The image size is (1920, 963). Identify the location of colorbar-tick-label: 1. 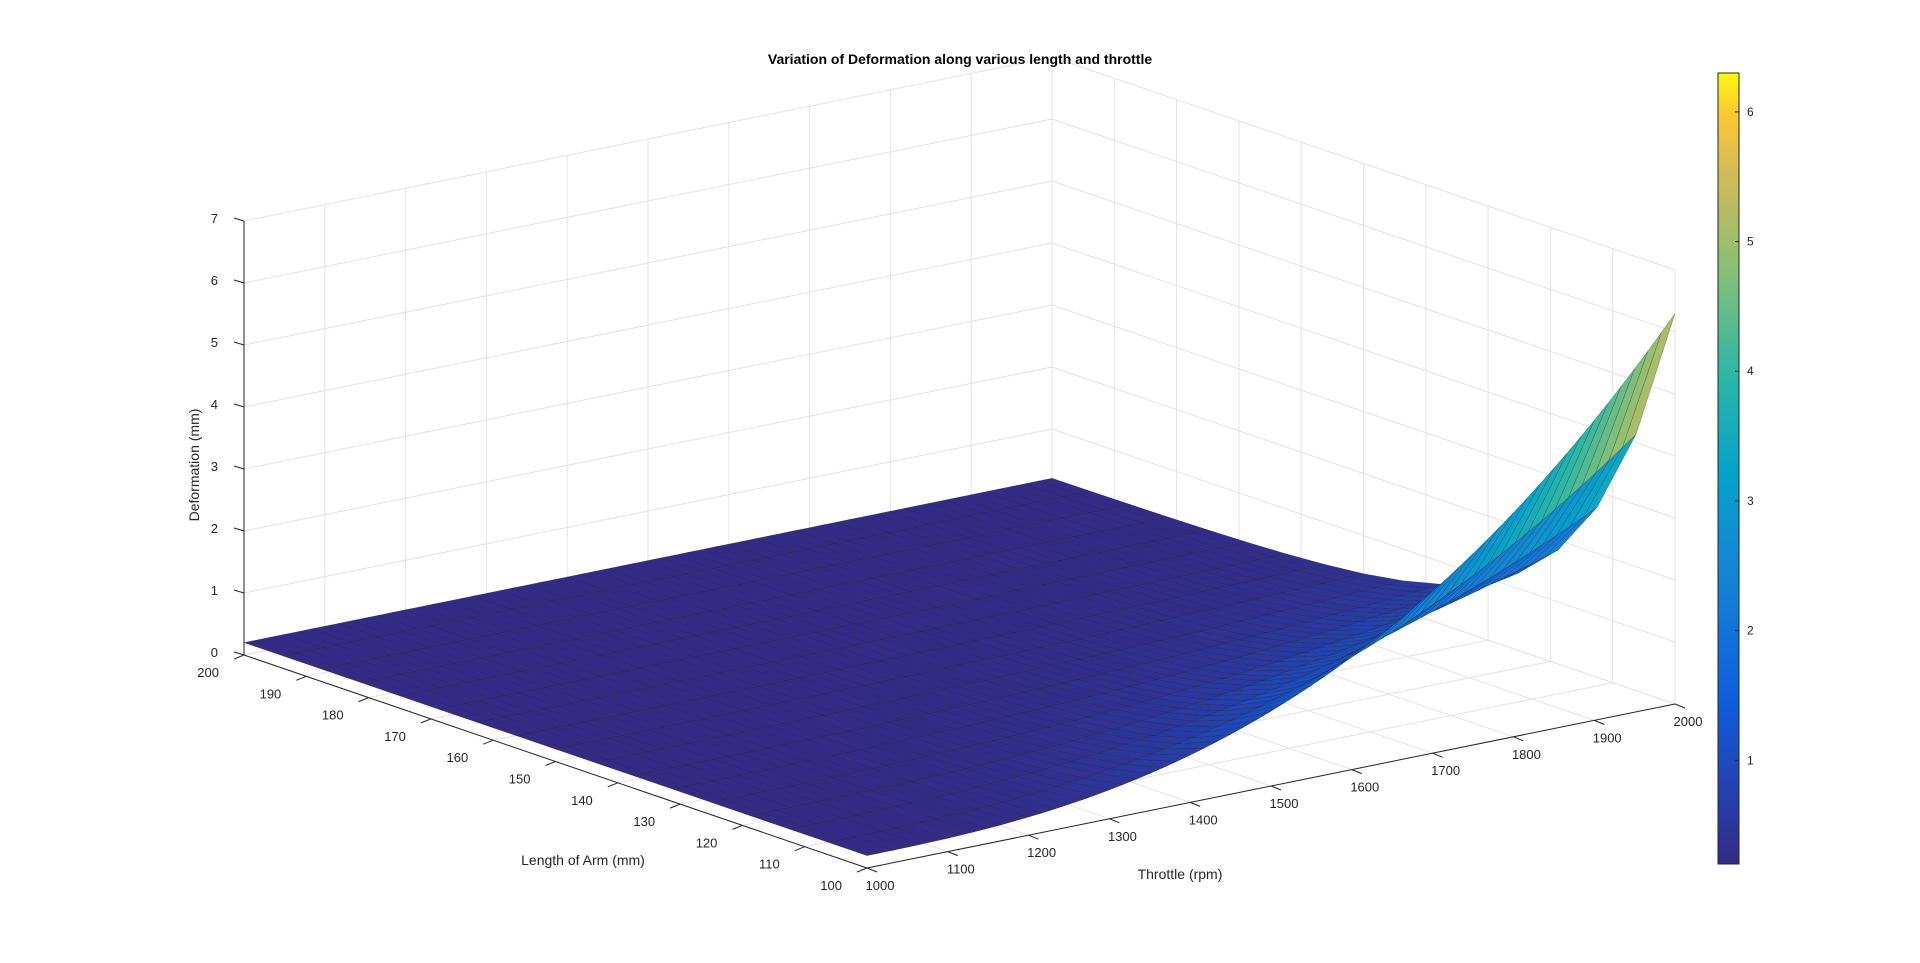
(1750, 760).